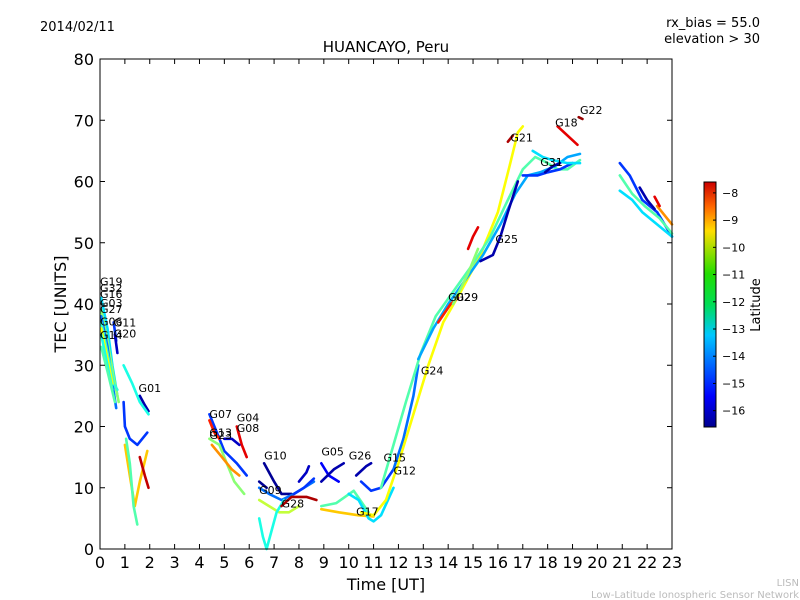 Image resolution: width=800 pixels, height=600 pixels. Describe the element at coordinates (377, 480) in the screenshot. I see `series-line-g12` at that location.